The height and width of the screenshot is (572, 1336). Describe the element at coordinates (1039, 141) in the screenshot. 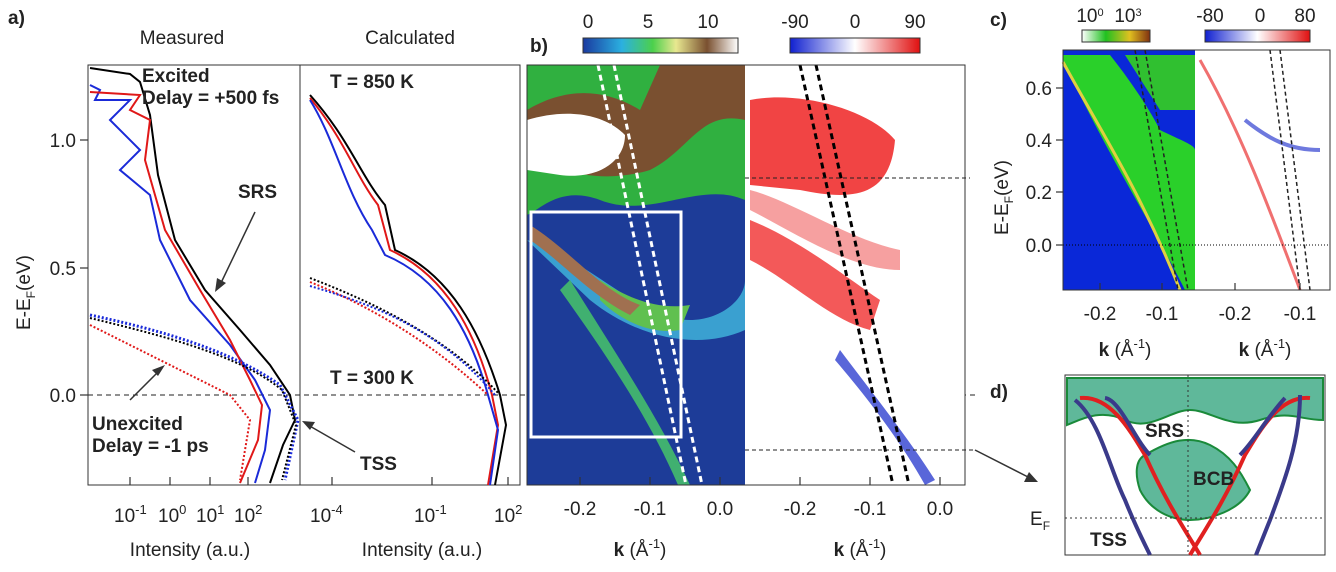

I see `label: 0.4` at that location.